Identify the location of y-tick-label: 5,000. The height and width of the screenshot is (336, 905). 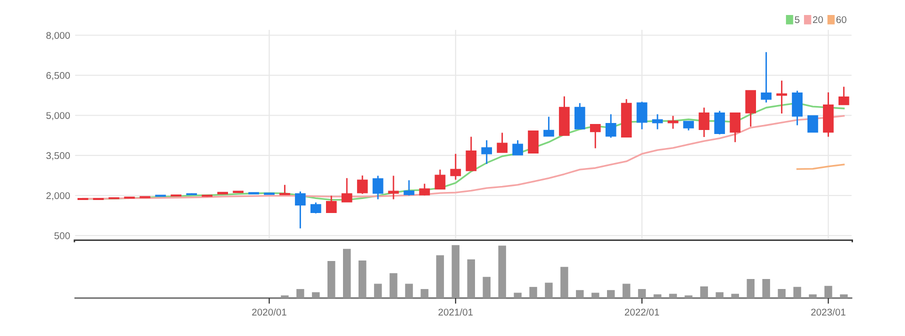
(58, 116).